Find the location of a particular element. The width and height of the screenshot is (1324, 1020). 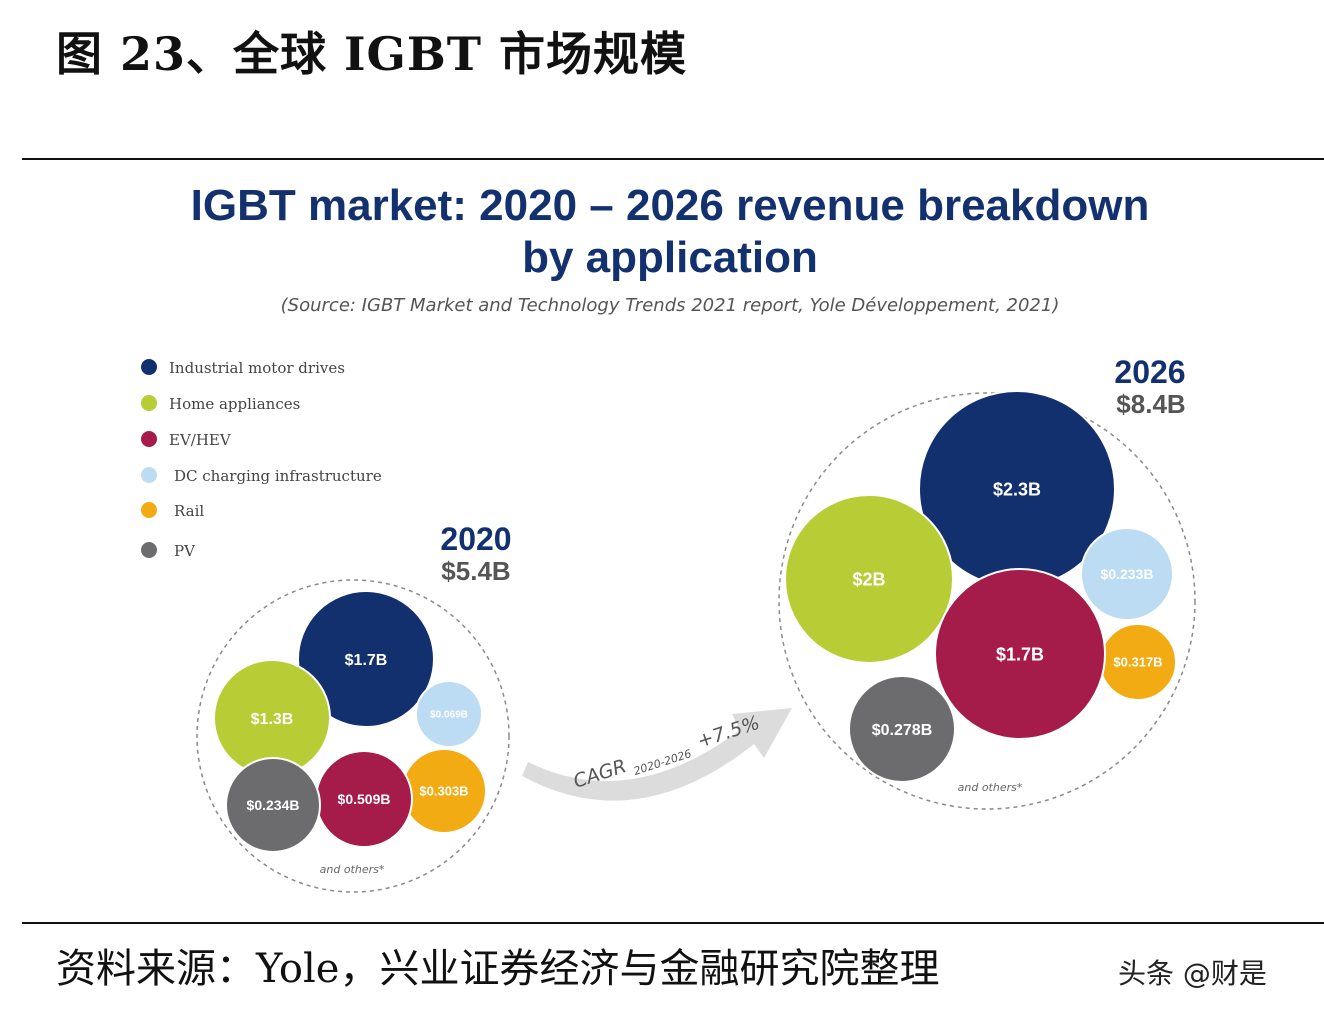

bubble-label-2026-industrial-motor-drives: $2.3B is located at coordinates (1017, 489).